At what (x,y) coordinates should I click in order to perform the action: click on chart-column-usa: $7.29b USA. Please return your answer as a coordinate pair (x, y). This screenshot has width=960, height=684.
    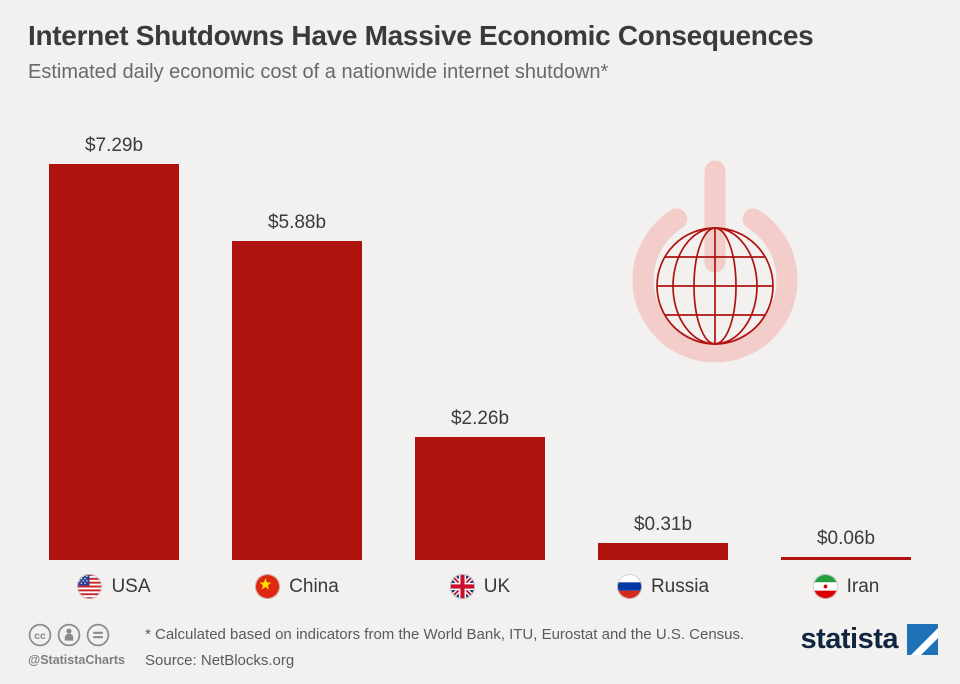
    Looking at the image, I should click on (114, 367).